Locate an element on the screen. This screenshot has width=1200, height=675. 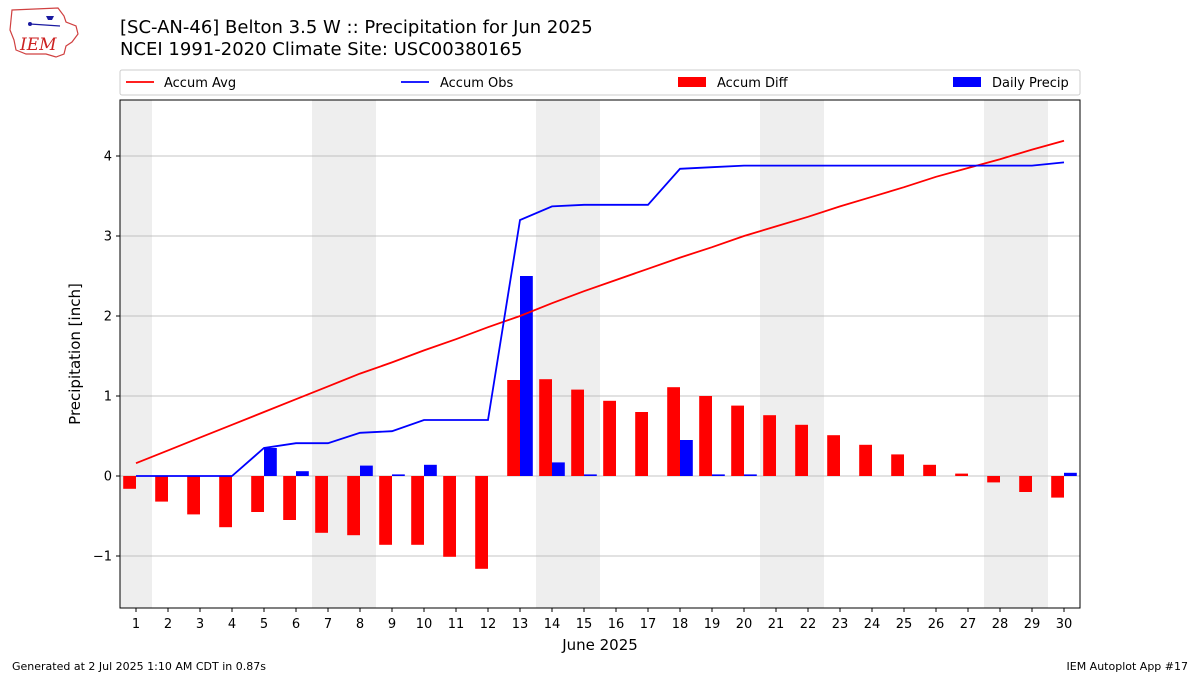
legend-frame is located at coordinates (600, 82).